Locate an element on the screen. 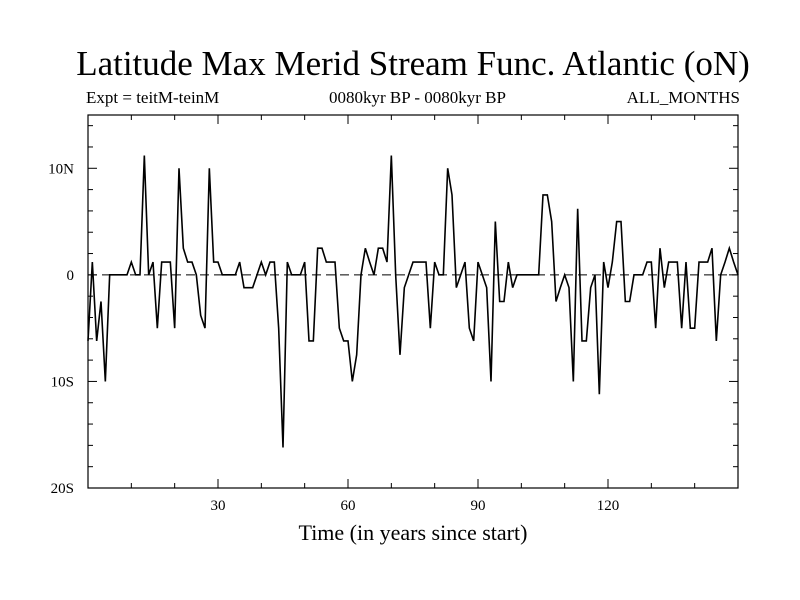 The image size is (800, 600). months-label: ALL_MONTHS is located at coordinates (683, 97).